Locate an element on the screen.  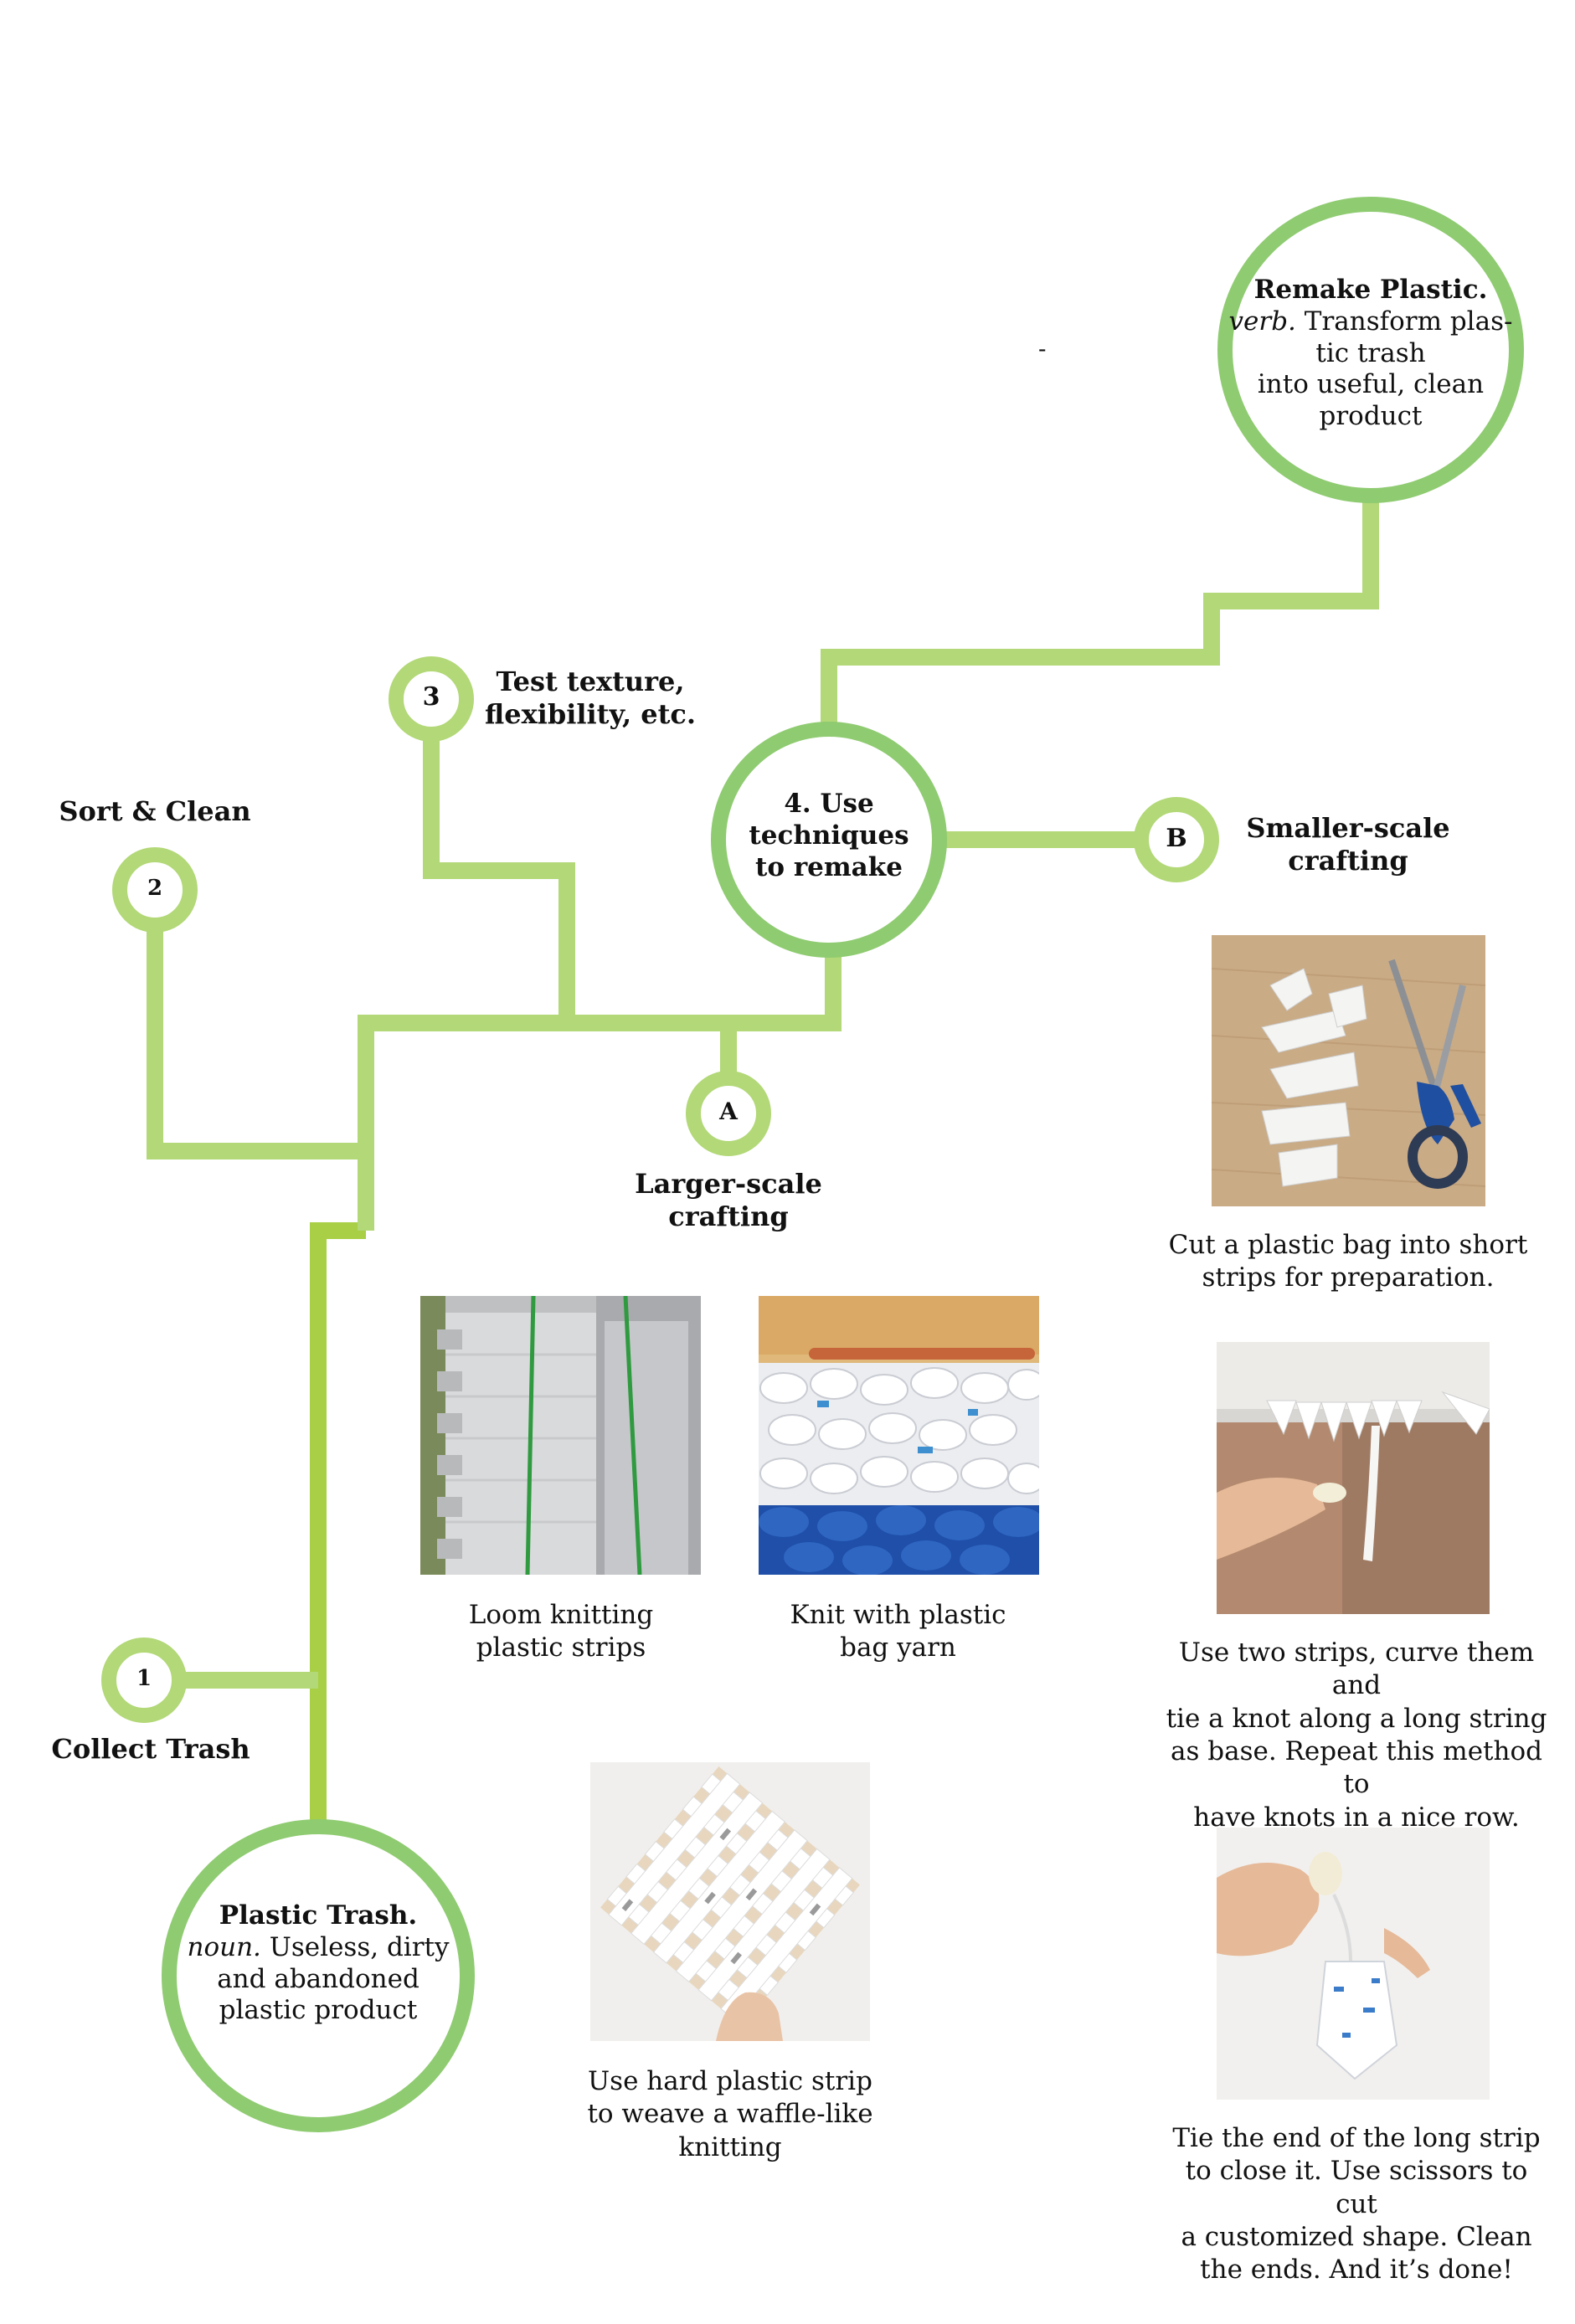
step2-circle is located at coordinates (155, 890).